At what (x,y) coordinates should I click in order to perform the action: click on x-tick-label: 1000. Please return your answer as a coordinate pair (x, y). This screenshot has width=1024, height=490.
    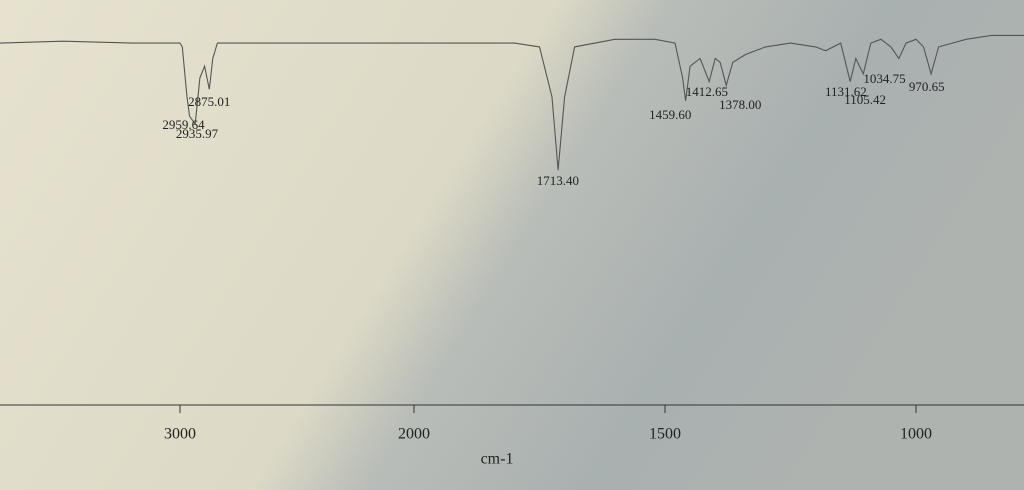
    Looking at the image, I should click on (916, 434).